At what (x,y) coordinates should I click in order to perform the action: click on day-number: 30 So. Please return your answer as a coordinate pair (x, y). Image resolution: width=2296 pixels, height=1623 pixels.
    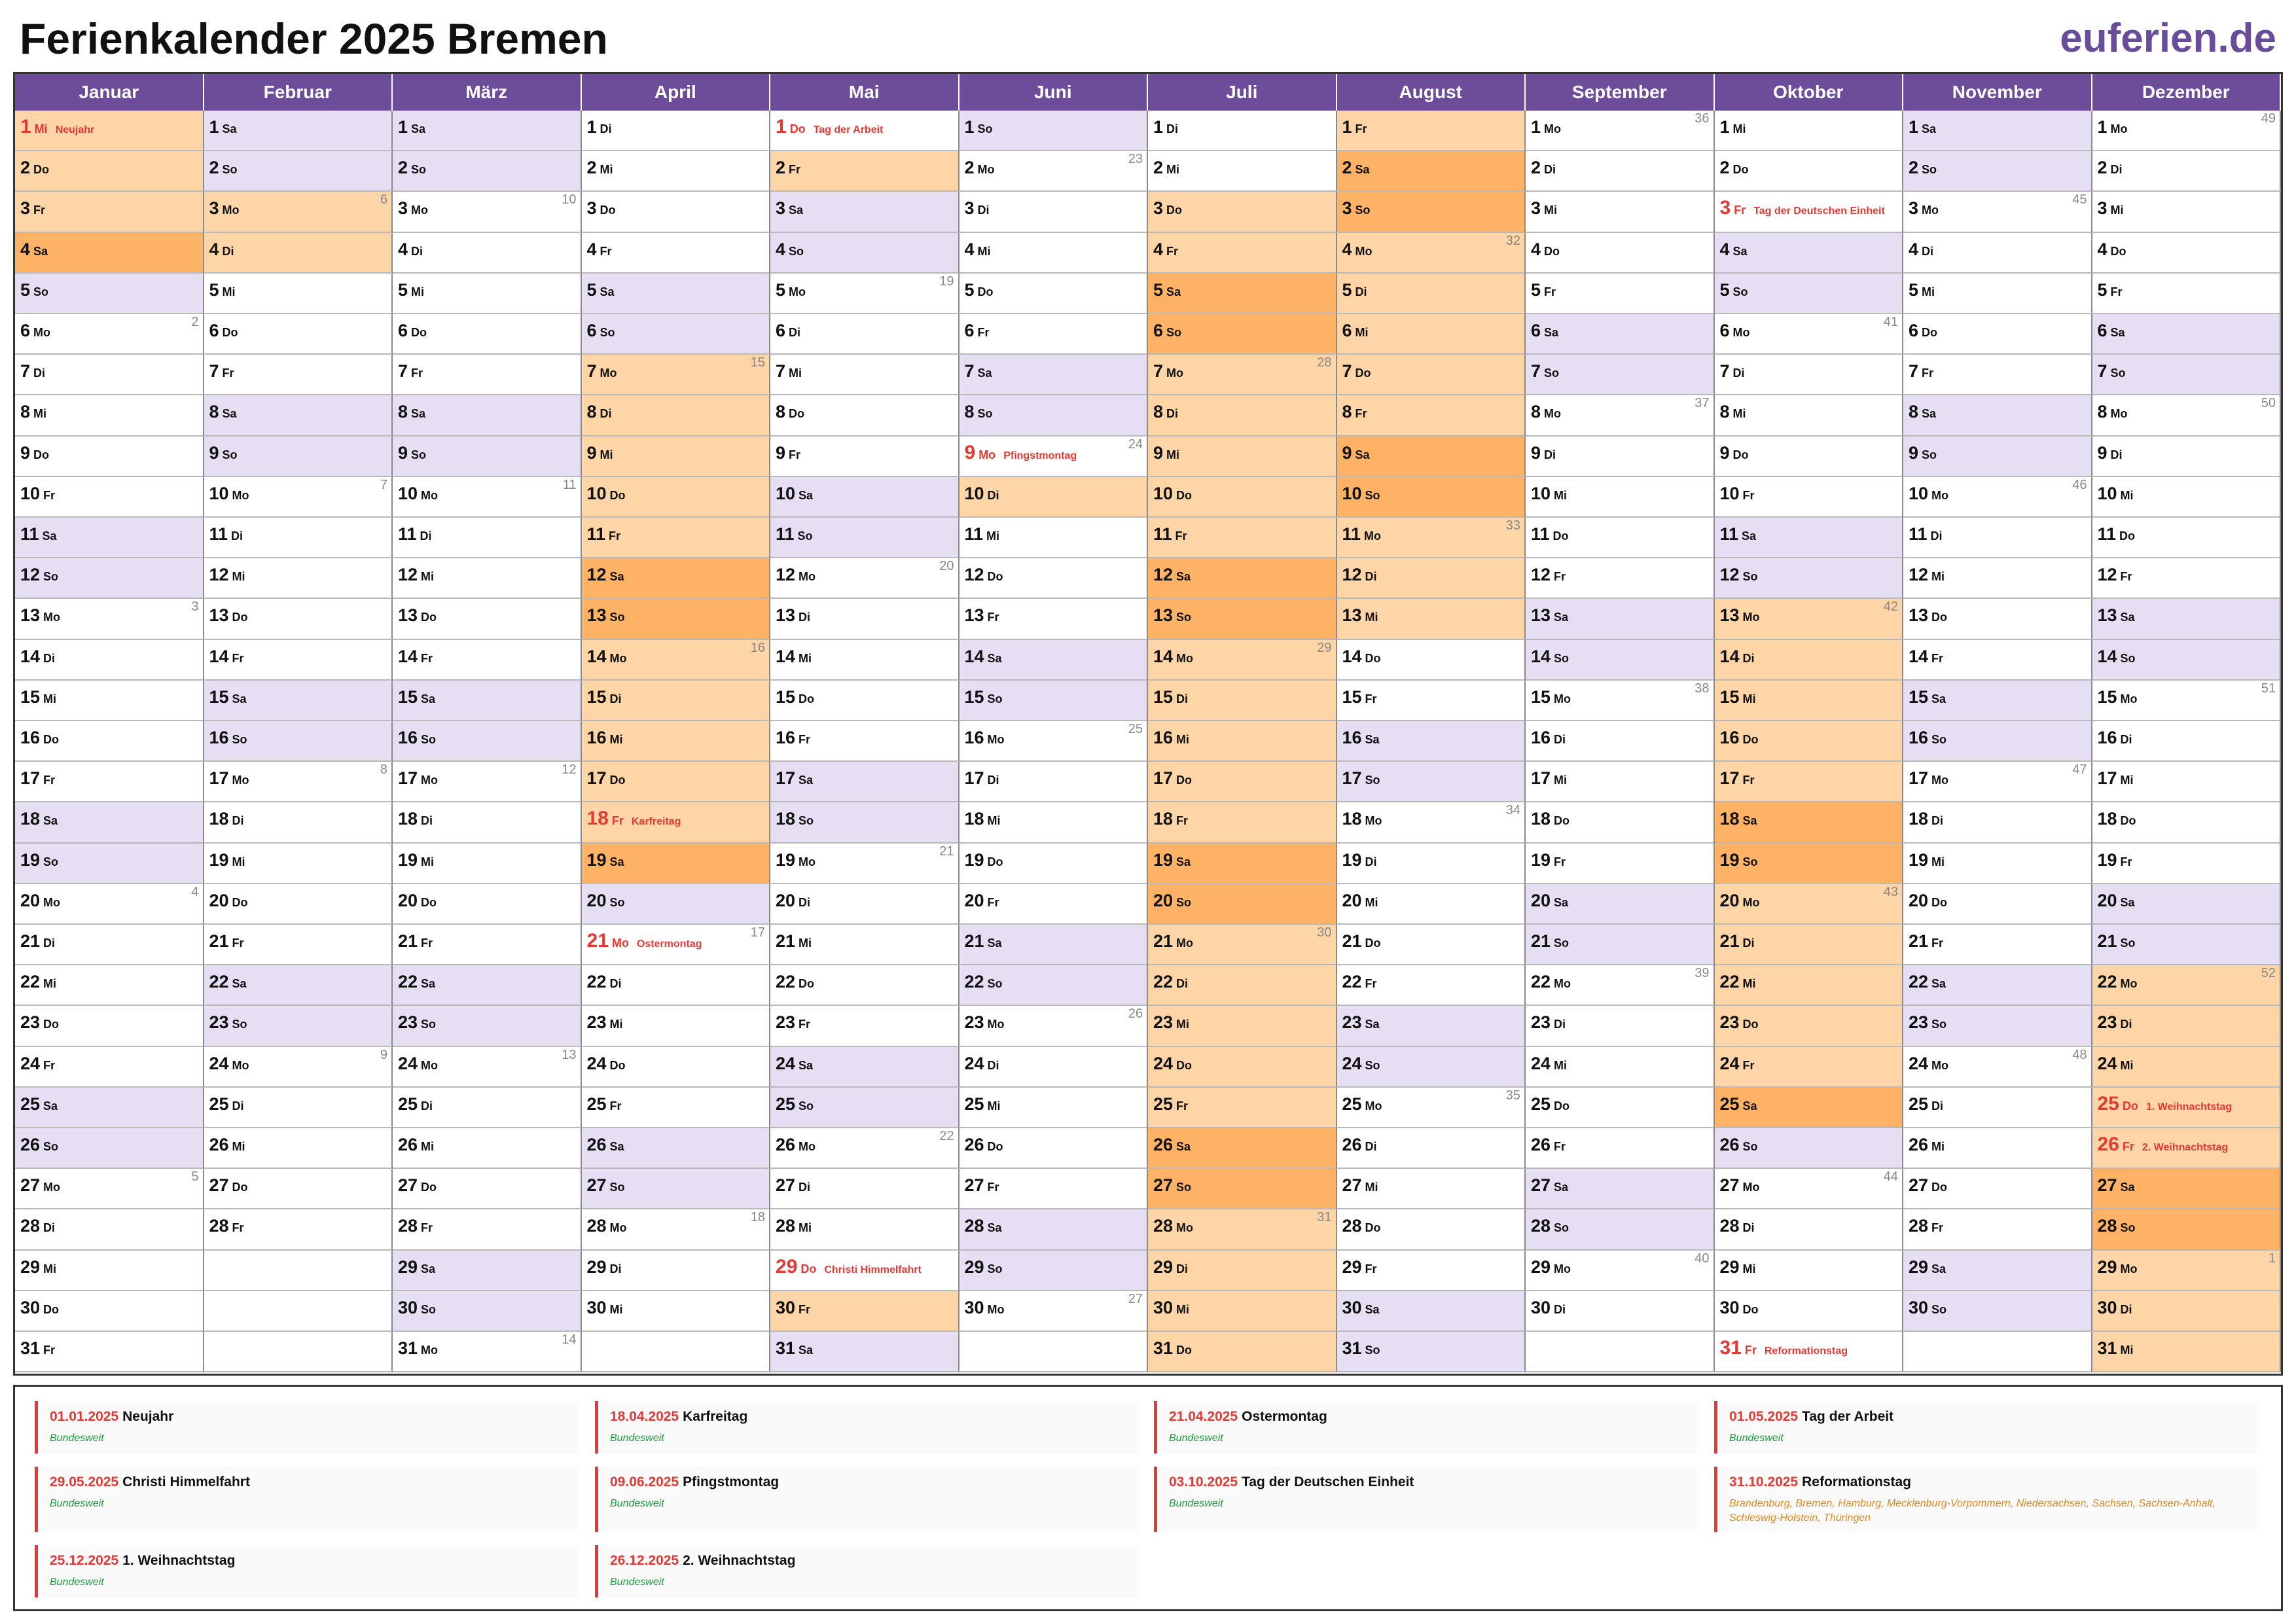
    Looking at the image, I should click on (417, 1307).